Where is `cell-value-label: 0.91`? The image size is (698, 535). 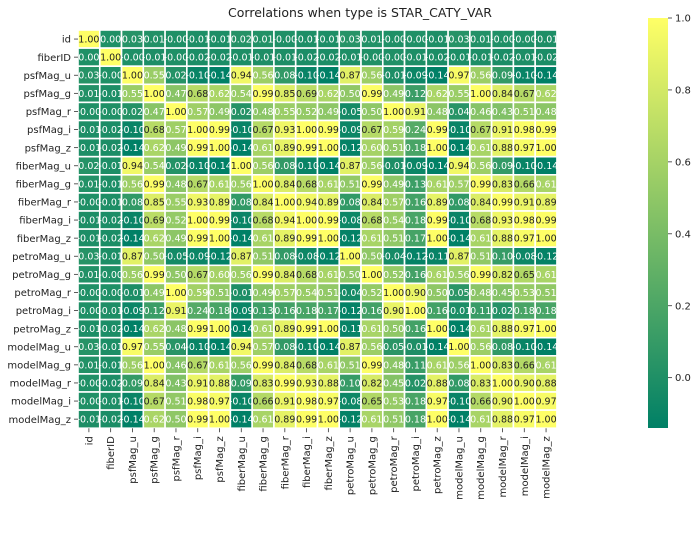
cell-value-label: 0.91 is located at coordinates (524, 202).